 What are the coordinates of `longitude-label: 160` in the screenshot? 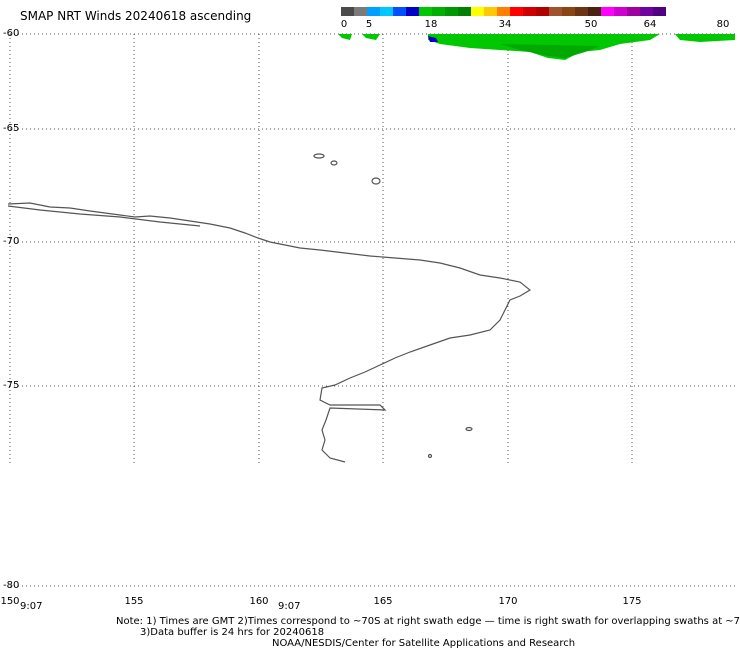 It's located at (259, 601).